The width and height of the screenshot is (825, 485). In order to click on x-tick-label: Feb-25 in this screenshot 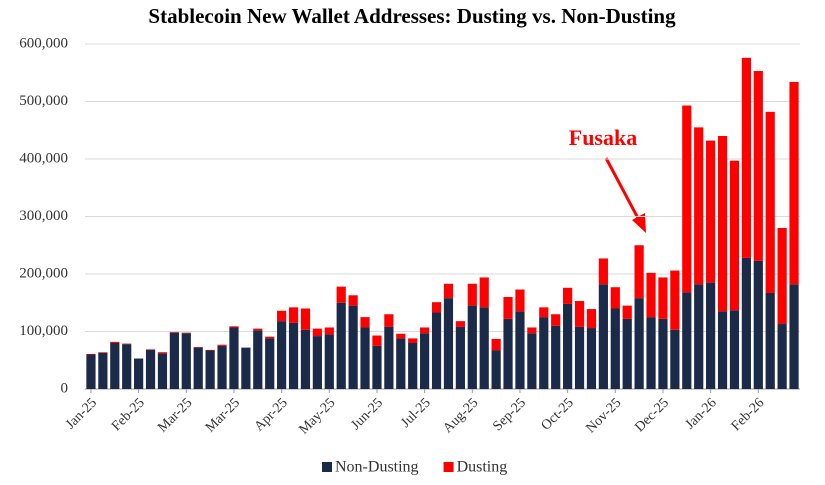, I will do `click(128, 414)`.